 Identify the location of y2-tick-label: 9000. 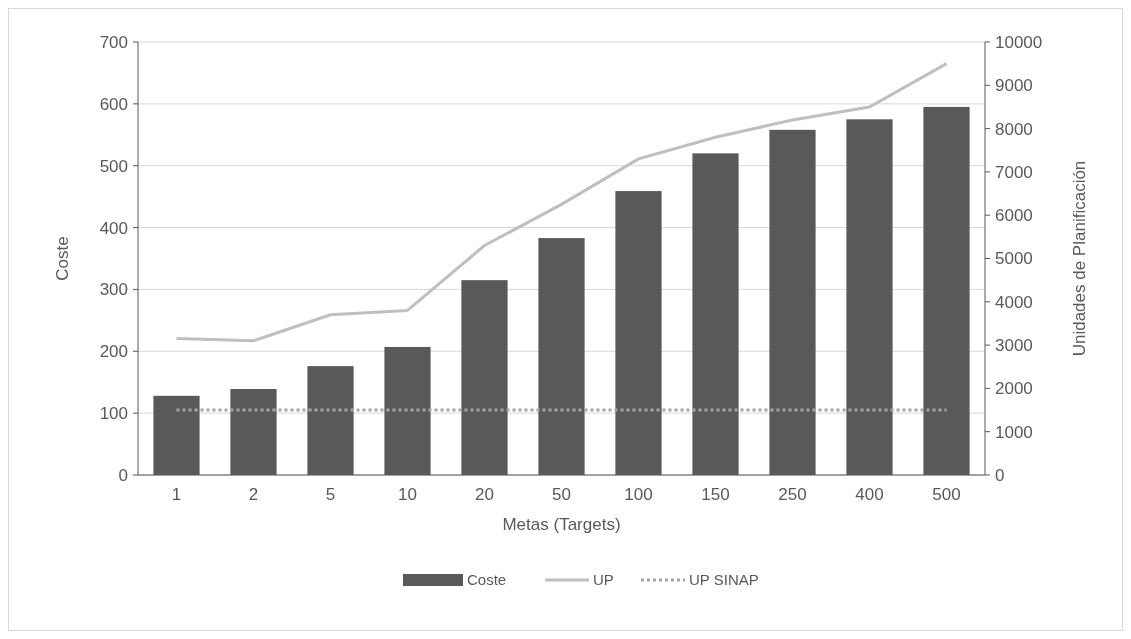
(1014, 86).